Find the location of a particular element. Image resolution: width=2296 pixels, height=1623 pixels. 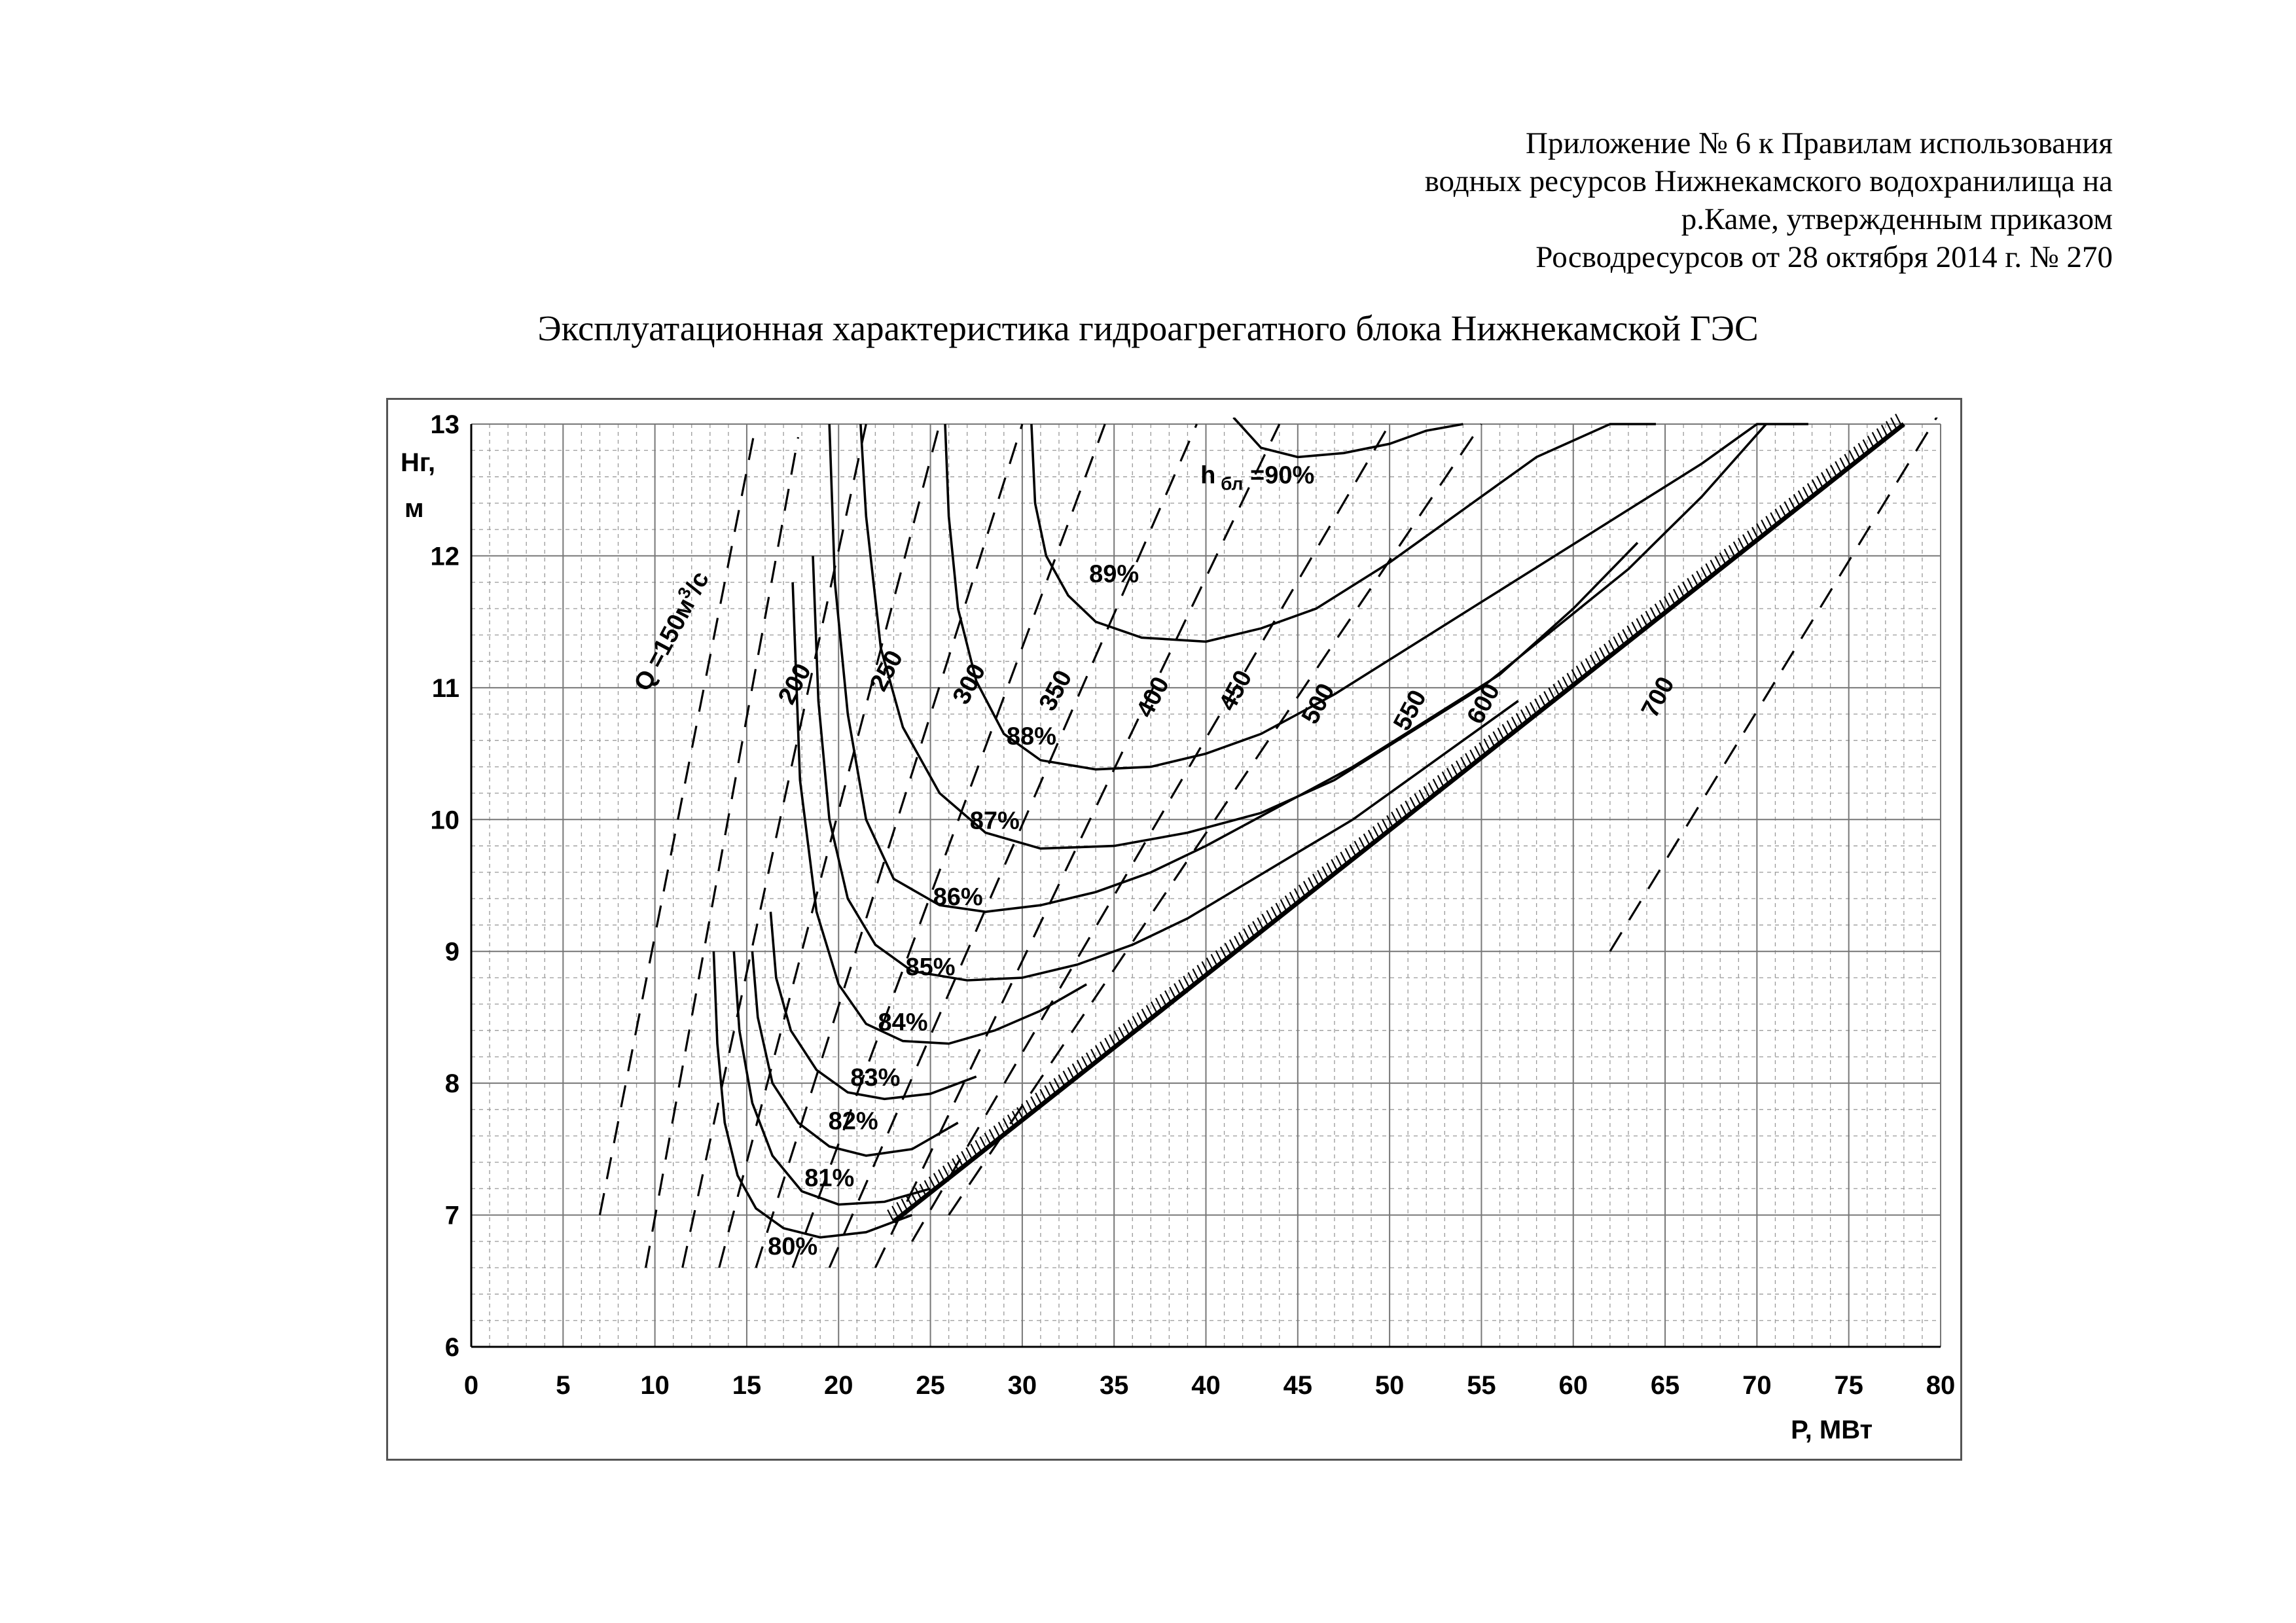

y-tick-label: 8 is located at coordinates (452, 1083).